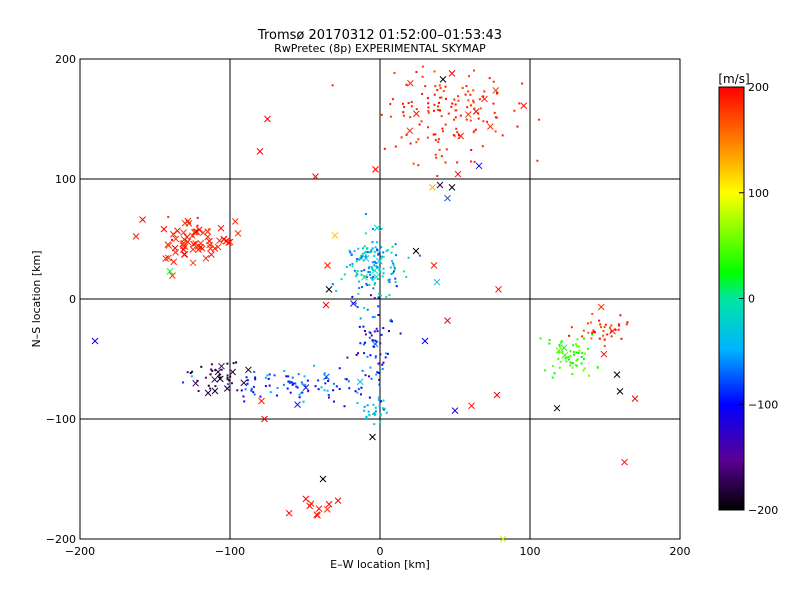 This screenshot has height=600, width=800. I want to click on y-tick-label: 100, so click(65, 179).